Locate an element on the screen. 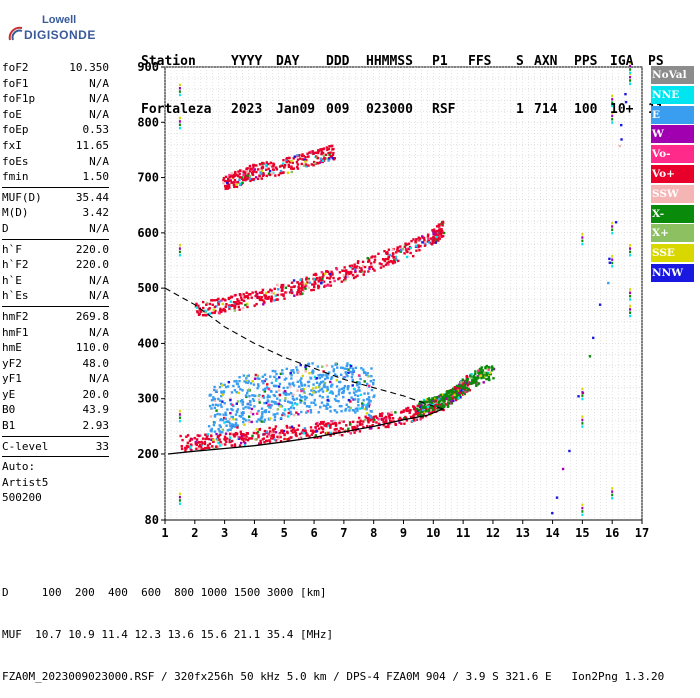  param-value: 43.9 is located at coordinates (96, 410).